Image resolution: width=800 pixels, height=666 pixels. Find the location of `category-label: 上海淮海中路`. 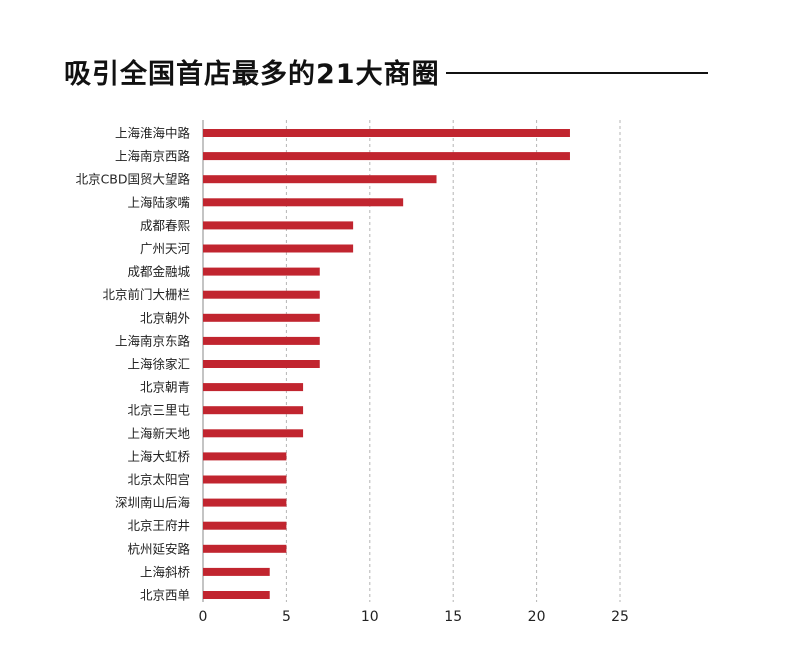

category-label: 上海淮海中路 is located at coordinates (153, 133).